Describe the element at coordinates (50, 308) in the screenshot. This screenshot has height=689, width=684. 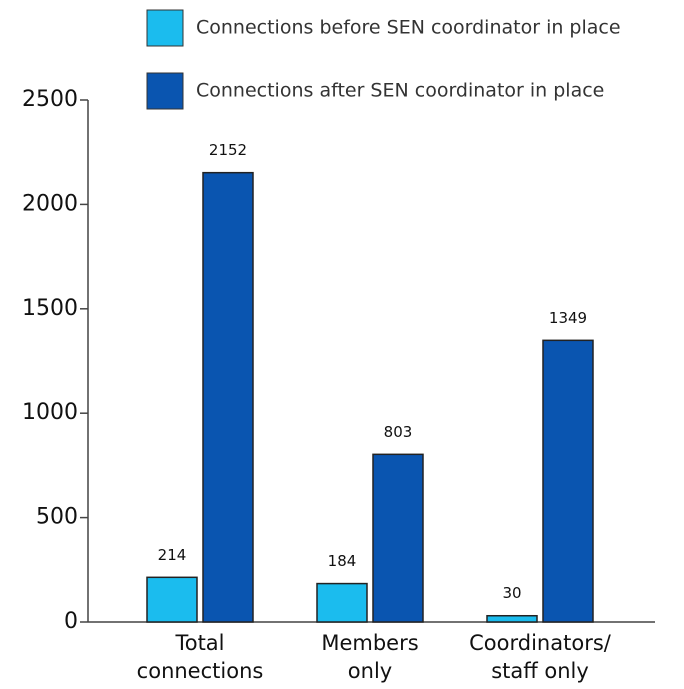
I see `y-tick-label: 1500` at that location.